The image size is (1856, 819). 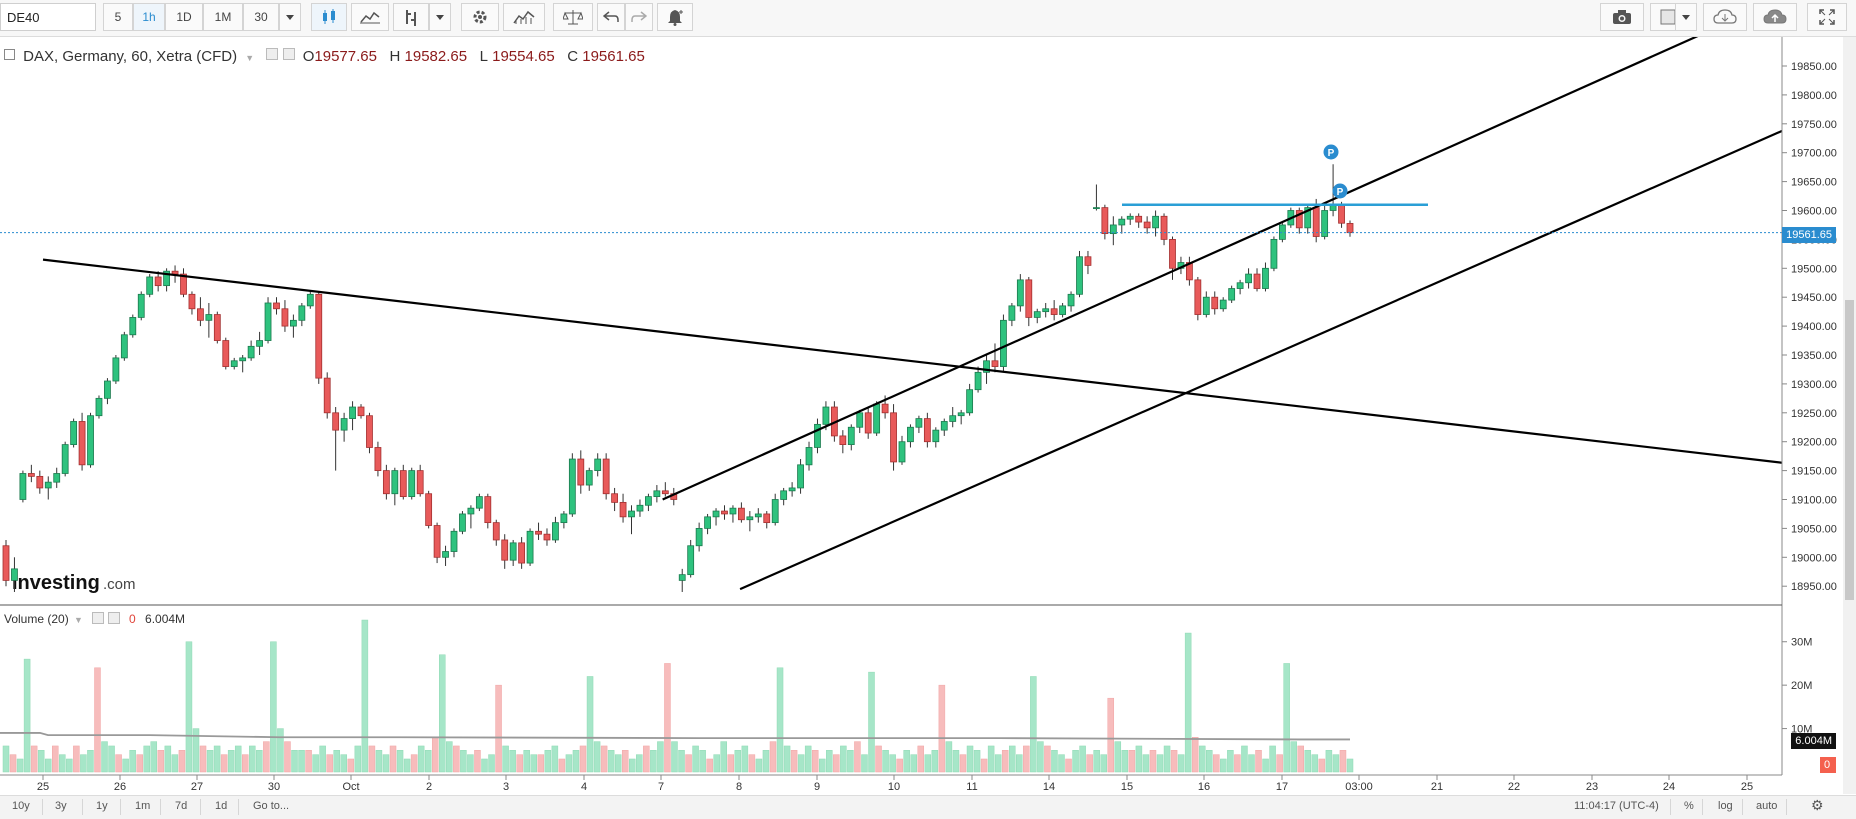 What do you see at coordinates (181, 806) in the screenshot?
I see `range-7d: 7d` at bounding box center [181, 806].